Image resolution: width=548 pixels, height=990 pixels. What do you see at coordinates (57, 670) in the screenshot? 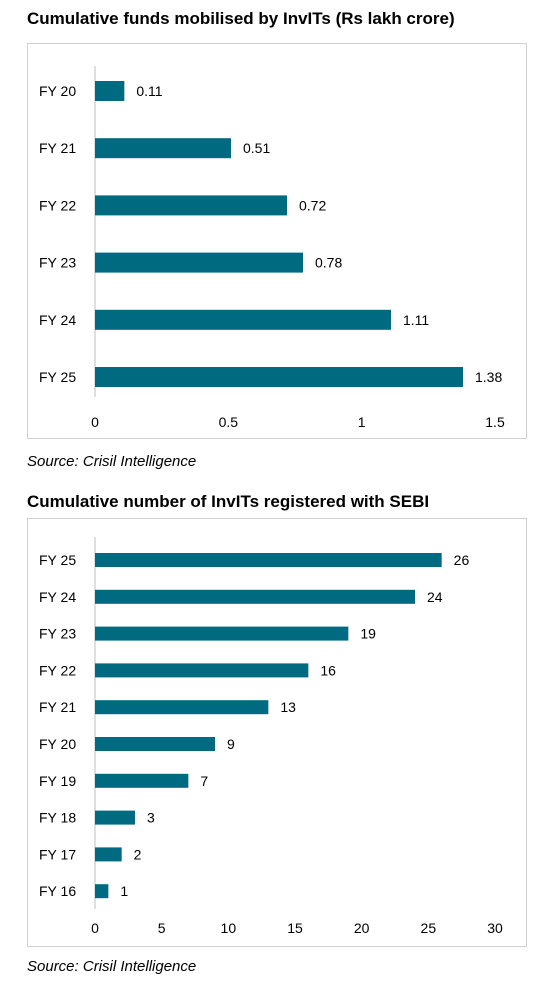
I see `chart-2-category-label: FY 22` at bounding box center [57, 670].